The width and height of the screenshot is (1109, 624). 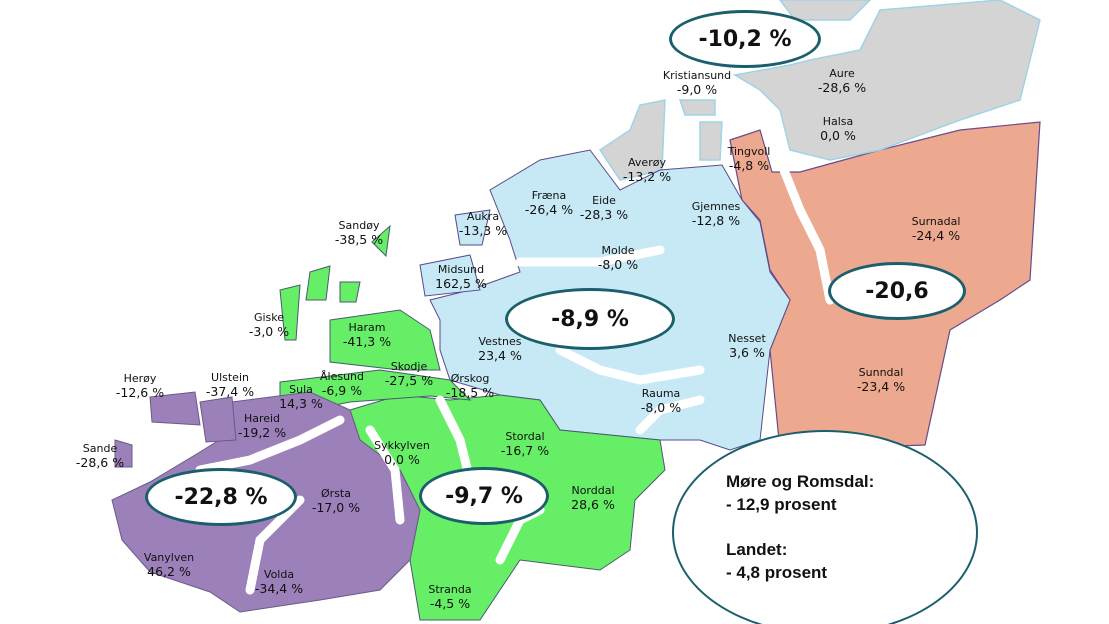 I want to click on municipality-label: Midsund 162,5 %, so click(x=461, y=277).